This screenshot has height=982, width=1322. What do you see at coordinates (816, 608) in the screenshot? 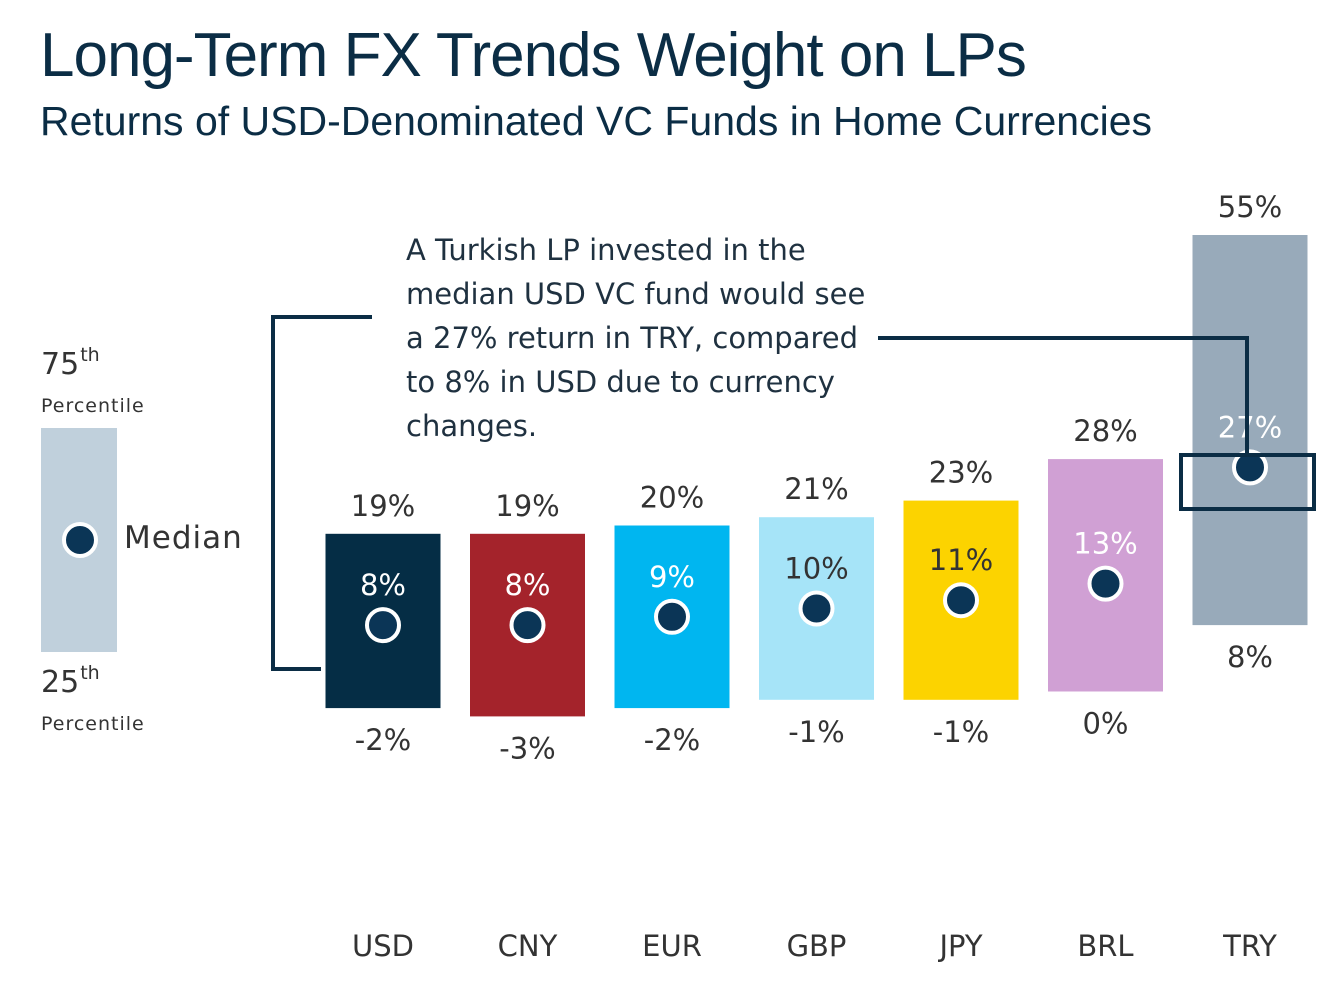
I see `median-dot-gbp` at bounding box center [816, 608].